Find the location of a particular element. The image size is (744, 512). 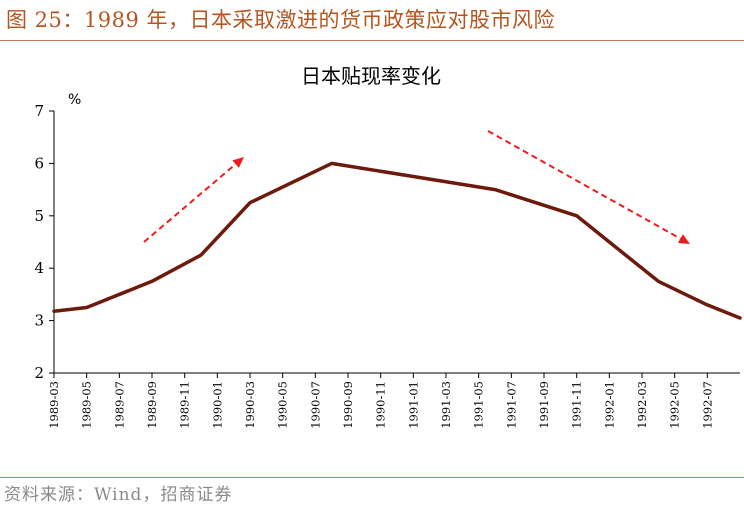

x-tick-label: 1989-03 is located at coordinates (54, 405).